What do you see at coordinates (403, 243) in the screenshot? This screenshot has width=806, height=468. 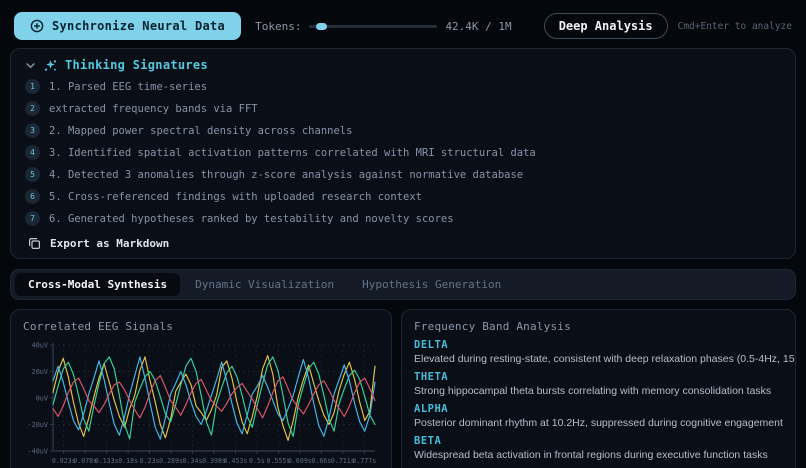 I see `export-markdown-button: Export as Markdown` at bounding box center [403, 243].